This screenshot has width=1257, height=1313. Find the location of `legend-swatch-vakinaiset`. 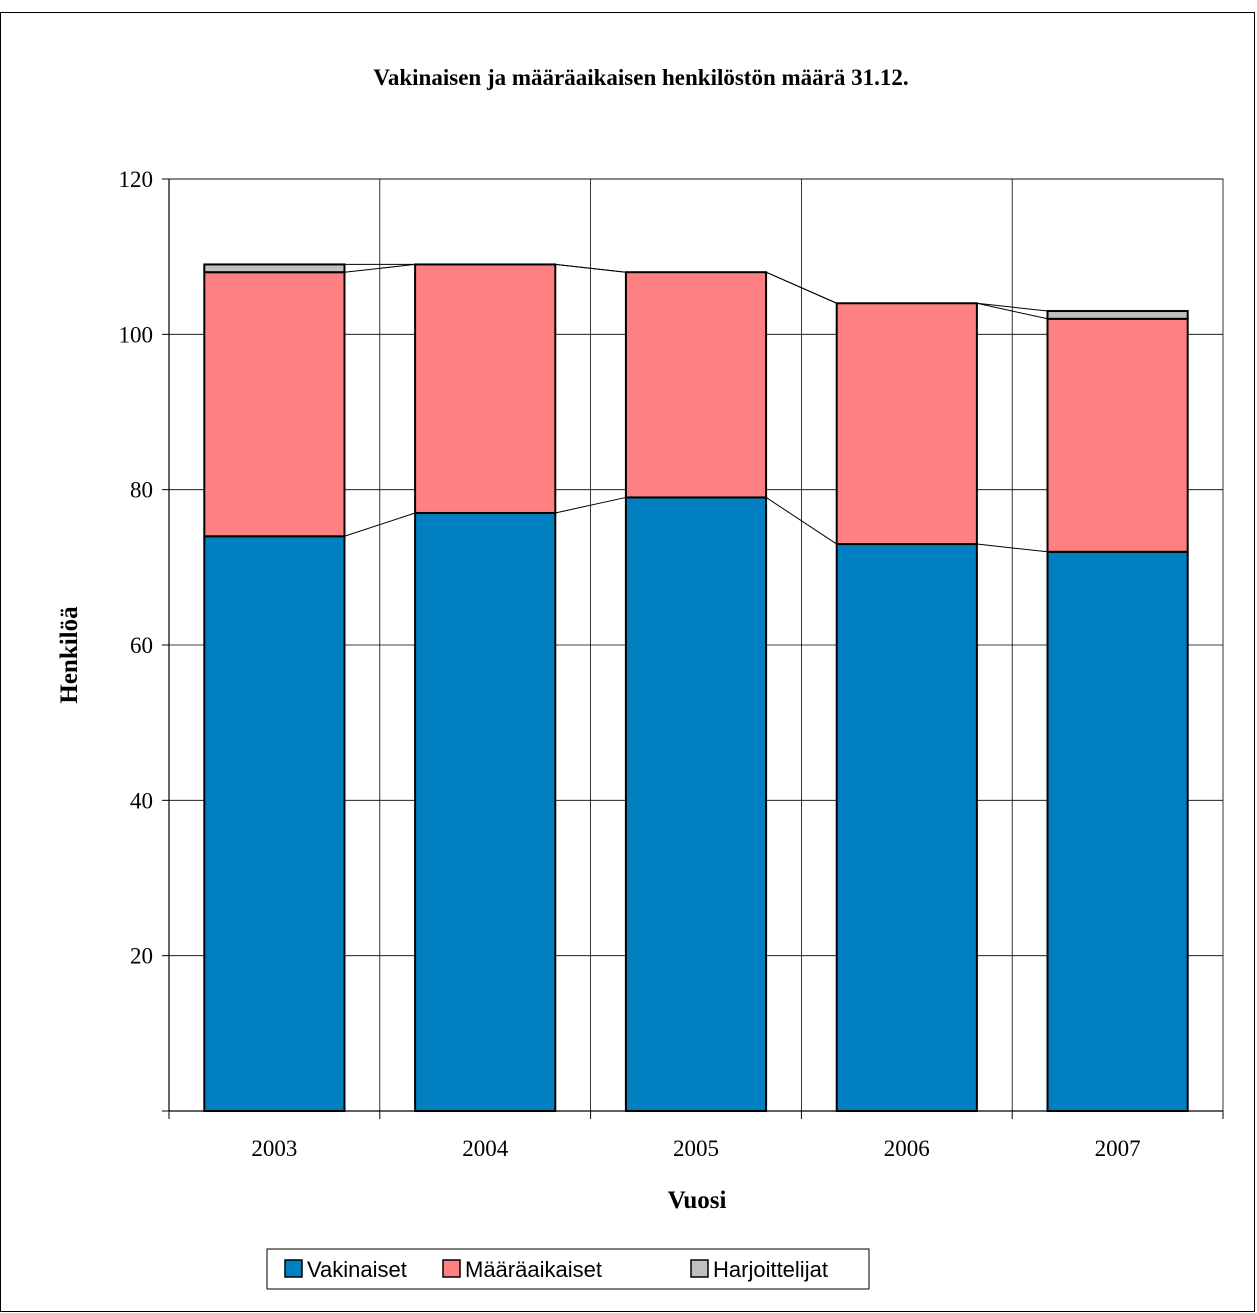

legend-swatch-vakinaiset is located at coordinates (293, 1268).